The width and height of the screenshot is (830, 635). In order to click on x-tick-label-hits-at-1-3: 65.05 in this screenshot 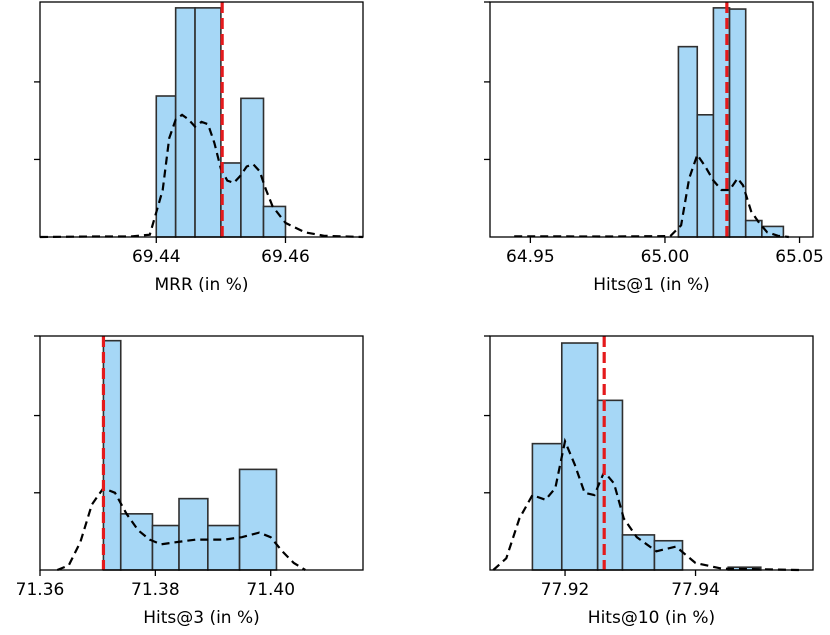, I will do `click(799, 257)`.